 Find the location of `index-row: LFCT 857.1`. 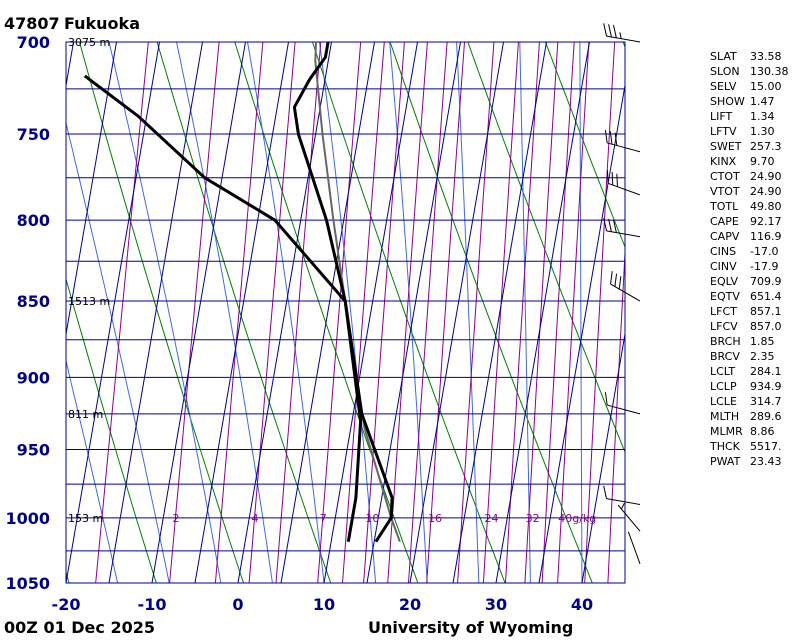

index-row: LFCT 857.1 is located at coordinates (755, 311).